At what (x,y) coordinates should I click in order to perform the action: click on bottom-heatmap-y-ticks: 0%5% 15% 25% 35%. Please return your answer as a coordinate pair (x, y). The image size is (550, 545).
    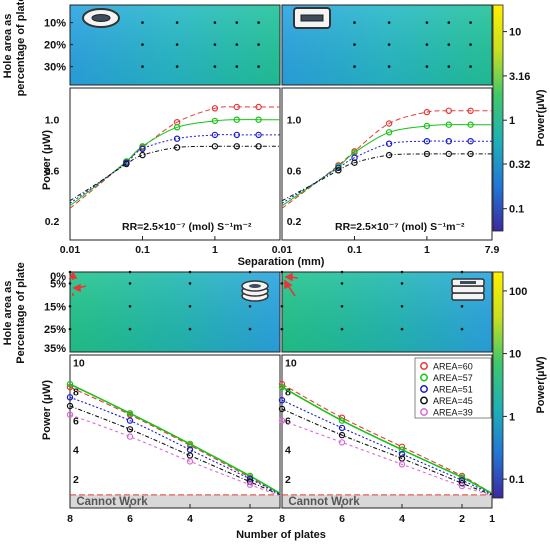
    Looking at the image, I should click on (55, 313).